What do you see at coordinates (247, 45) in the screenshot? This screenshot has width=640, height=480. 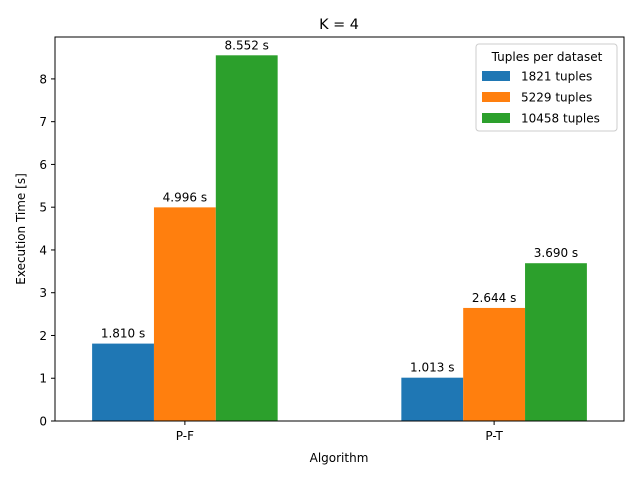 I see `bar-value-label: 8.552 s` at bounding box center [247, 45].